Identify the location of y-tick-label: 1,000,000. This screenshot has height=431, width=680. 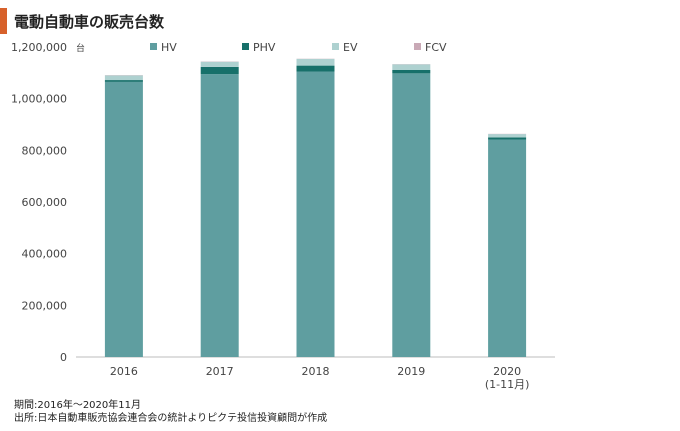
(39, 99).